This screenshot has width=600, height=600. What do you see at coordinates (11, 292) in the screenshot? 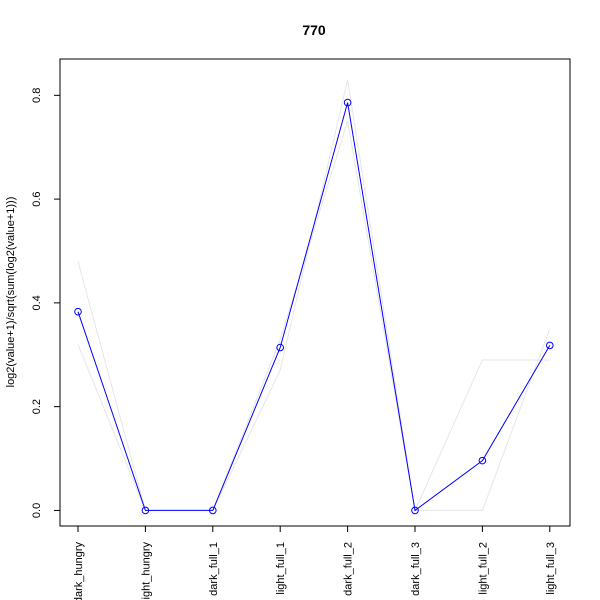
I see `y-axis-label: log2(value+1)/sqrt(sum(log2(value+1)))` at bounding box center [11, 292].